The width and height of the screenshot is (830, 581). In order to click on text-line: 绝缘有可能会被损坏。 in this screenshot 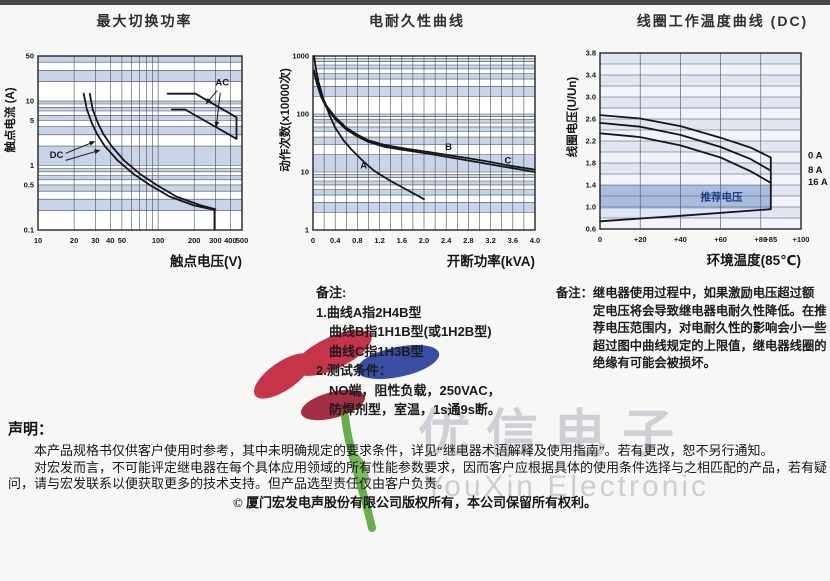, I will do `click(636, 363)`.